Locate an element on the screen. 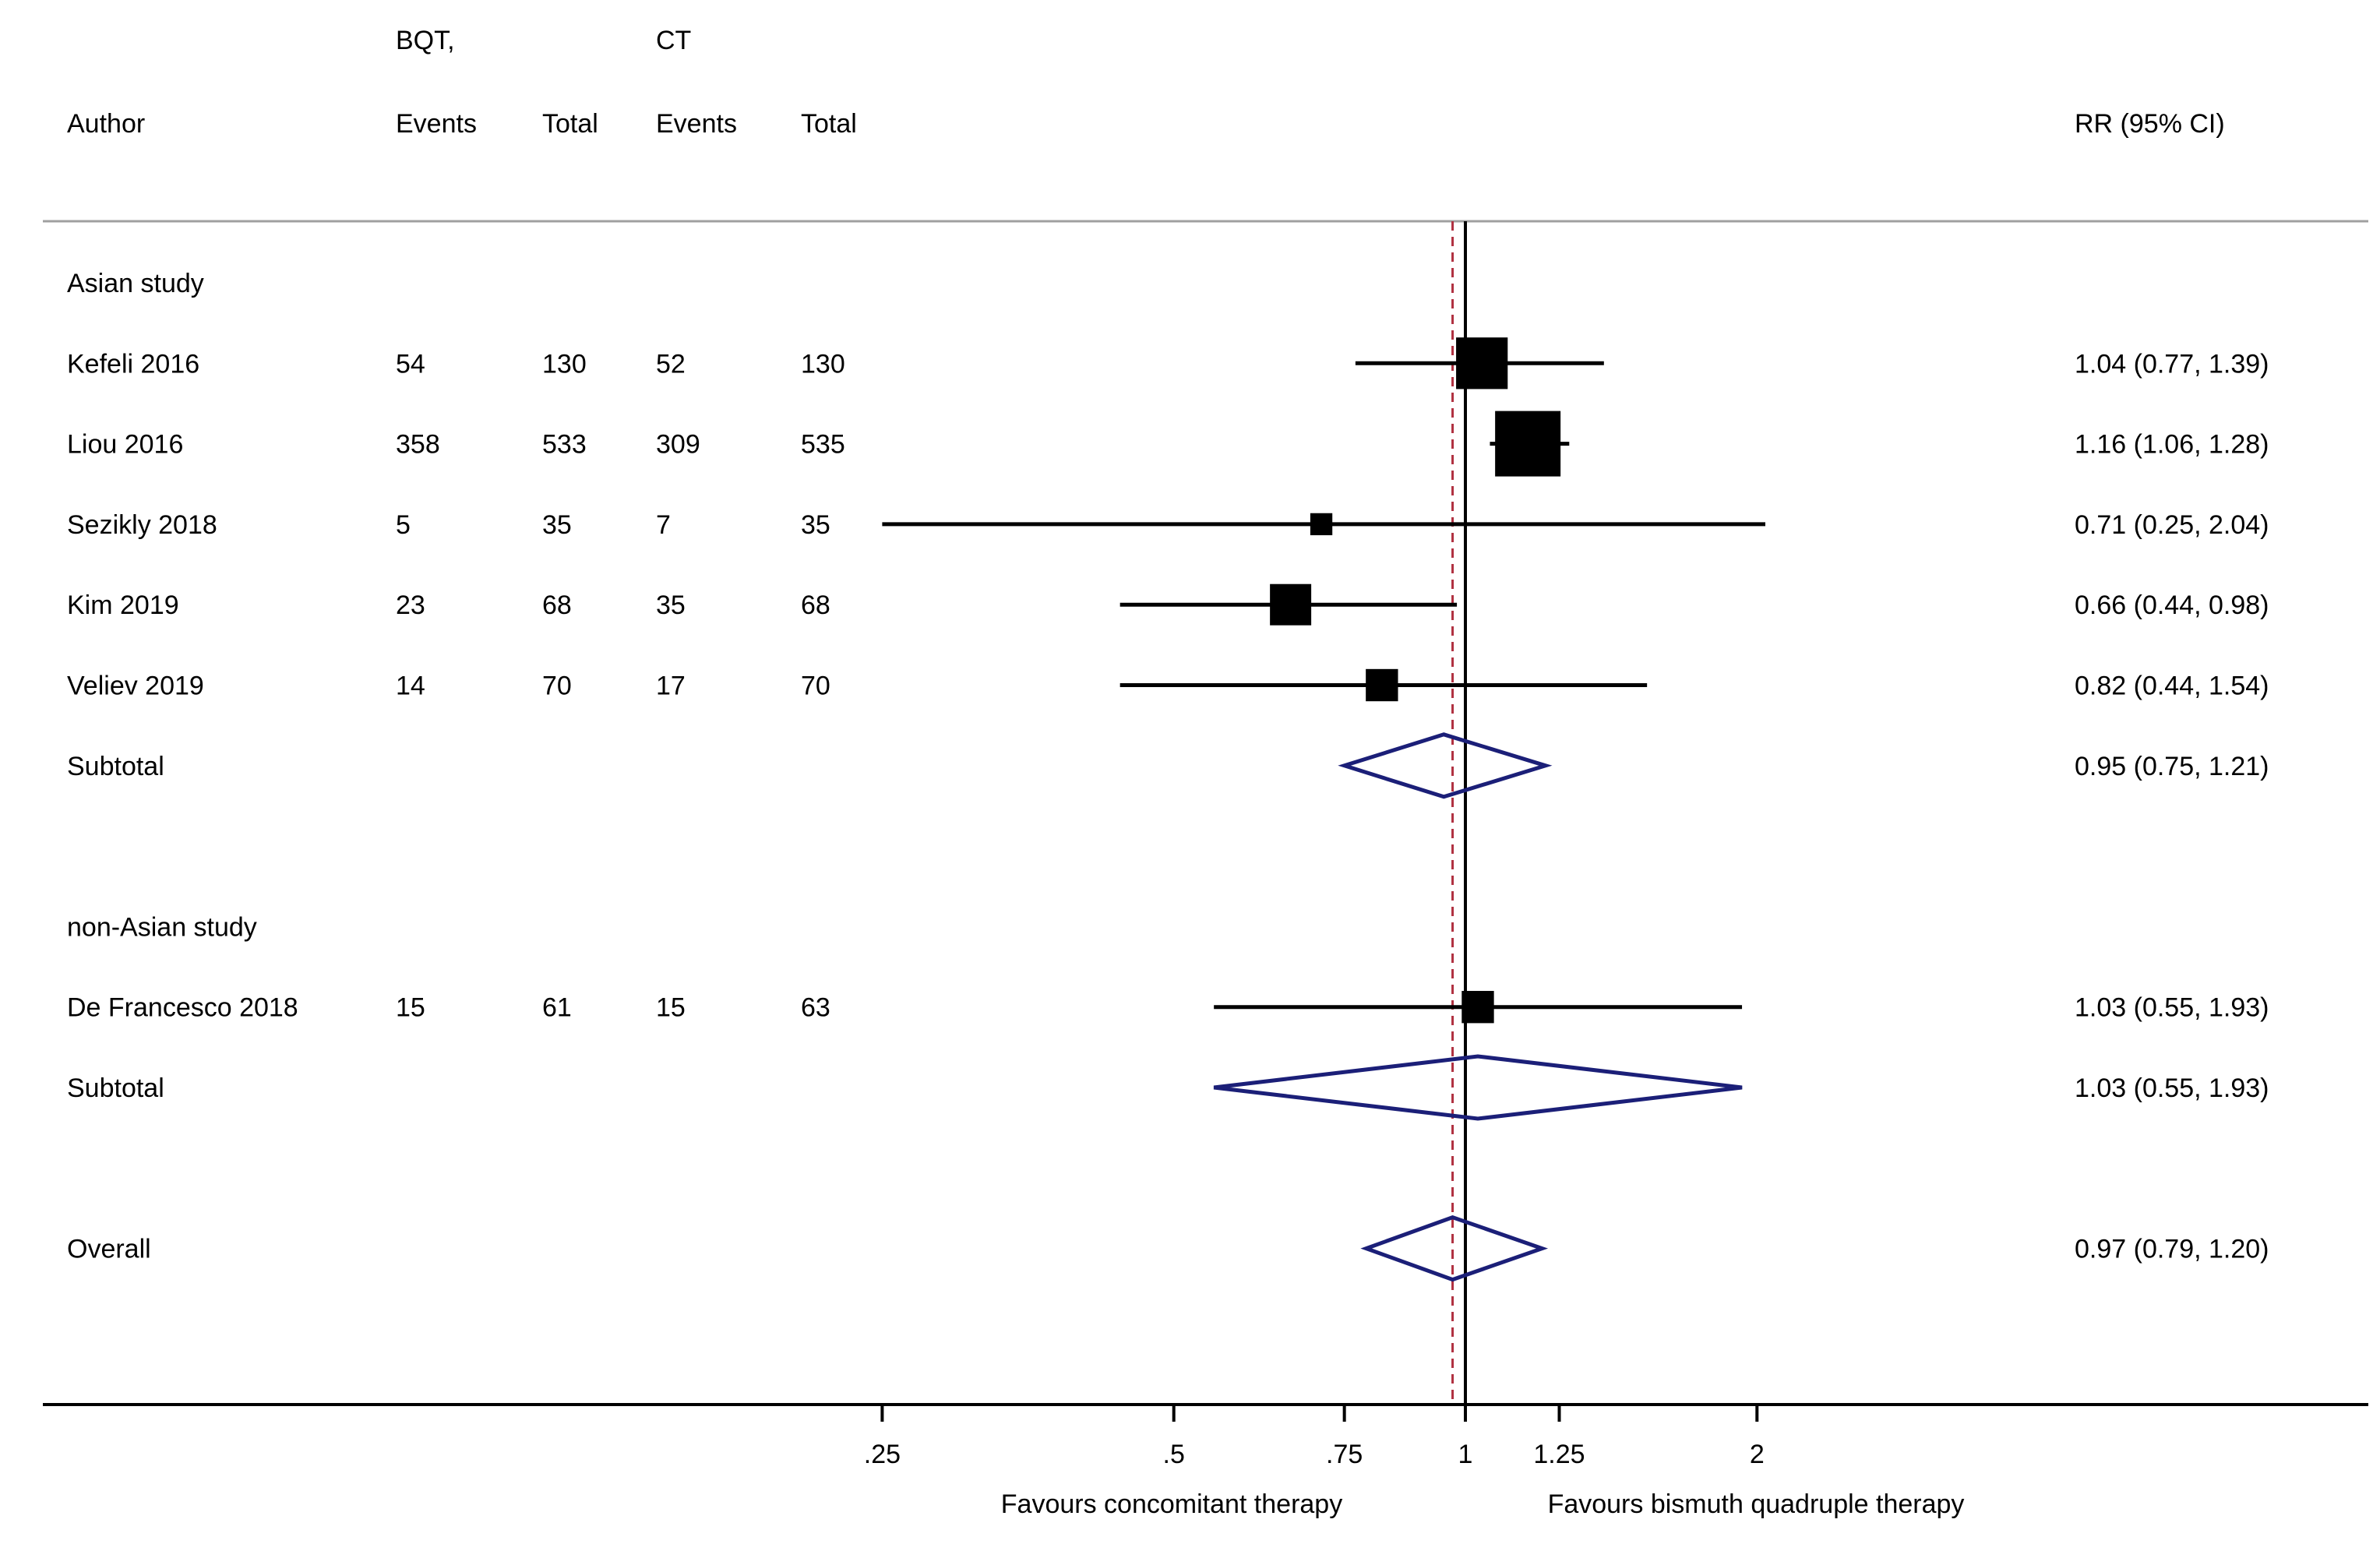 The height and width of the screenshot is (1544, 2380). row-label: Liou 2016 is located at coordinates (125, 445).